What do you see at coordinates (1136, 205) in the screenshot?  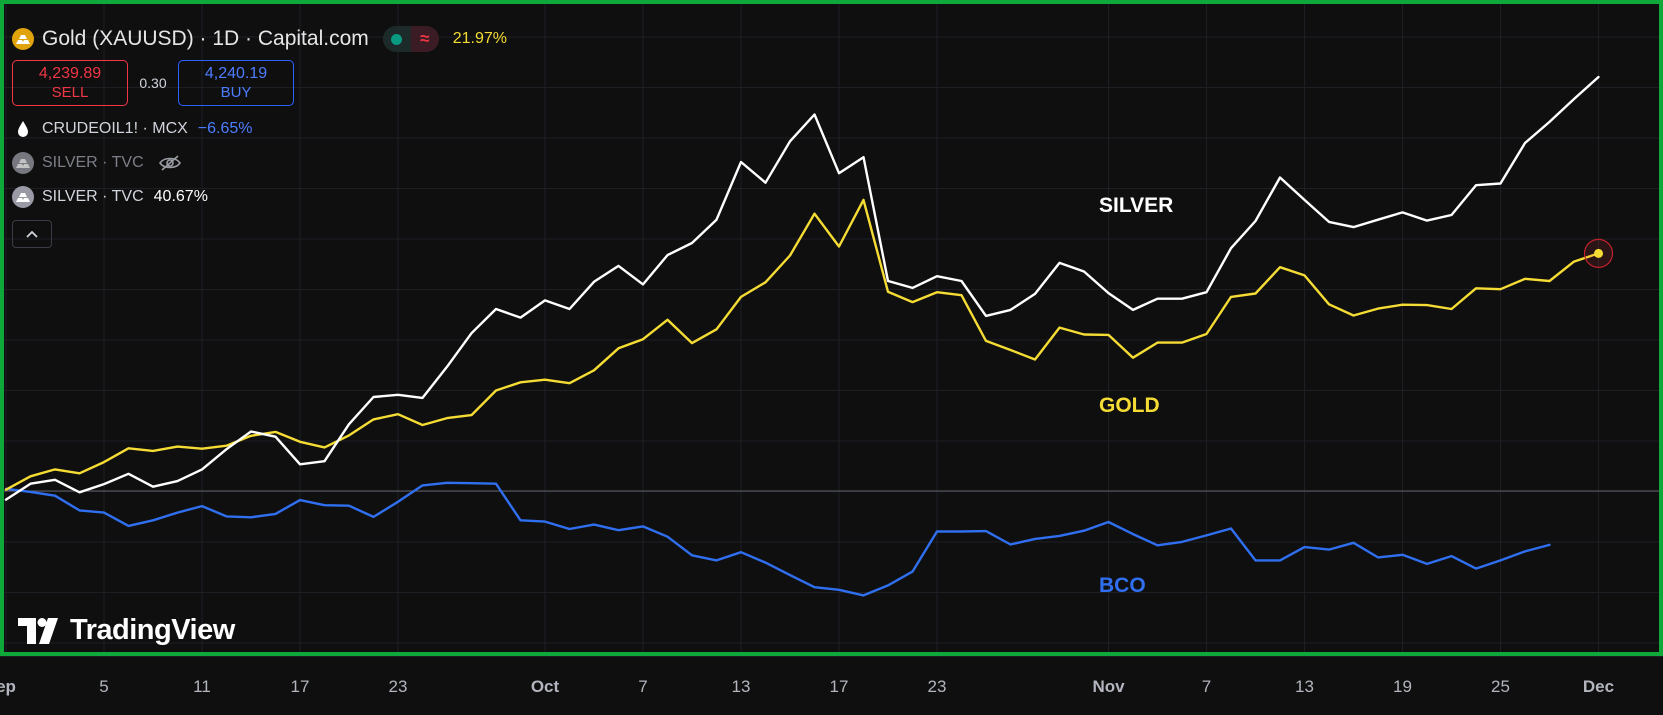 I see `series-label-silver: SILVER` at bounding box center [1136, 205].